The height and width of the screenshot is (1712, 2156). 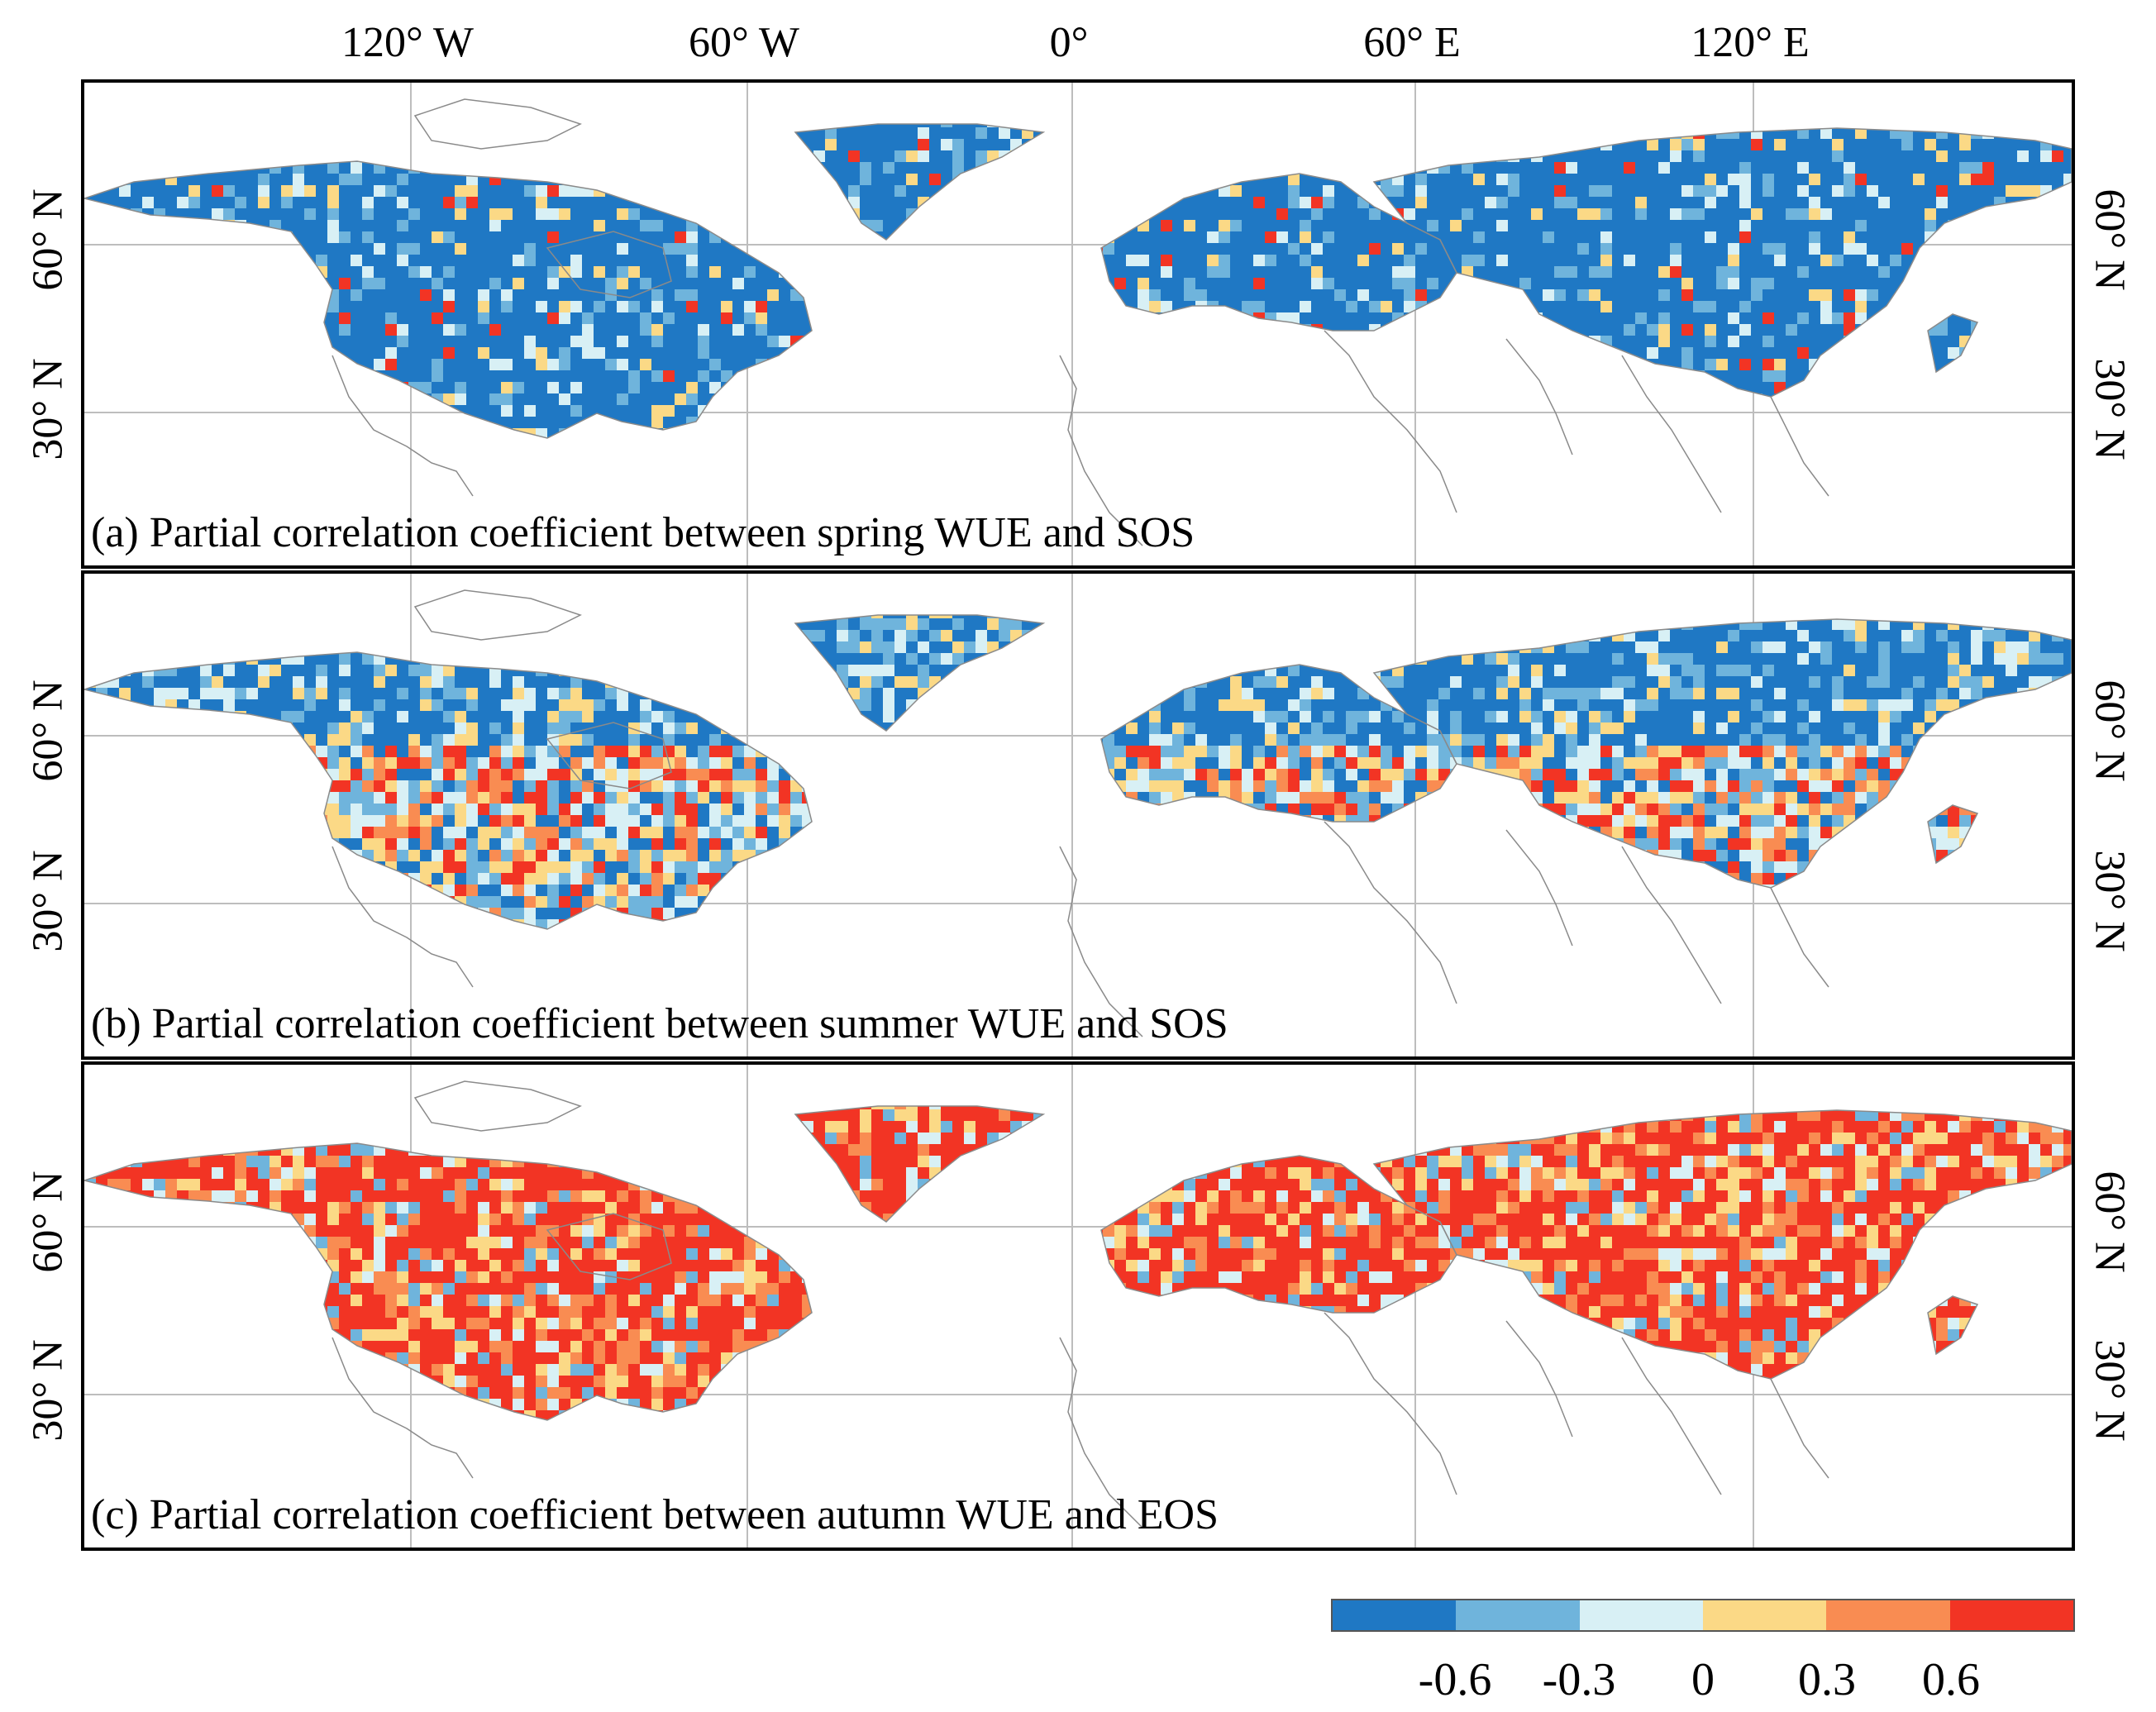 What do you see at coordinates (2110, 731) in the screenshot?
I see `lat-label-60n-right-b: 60° N` at bounding box center [2110, 731].